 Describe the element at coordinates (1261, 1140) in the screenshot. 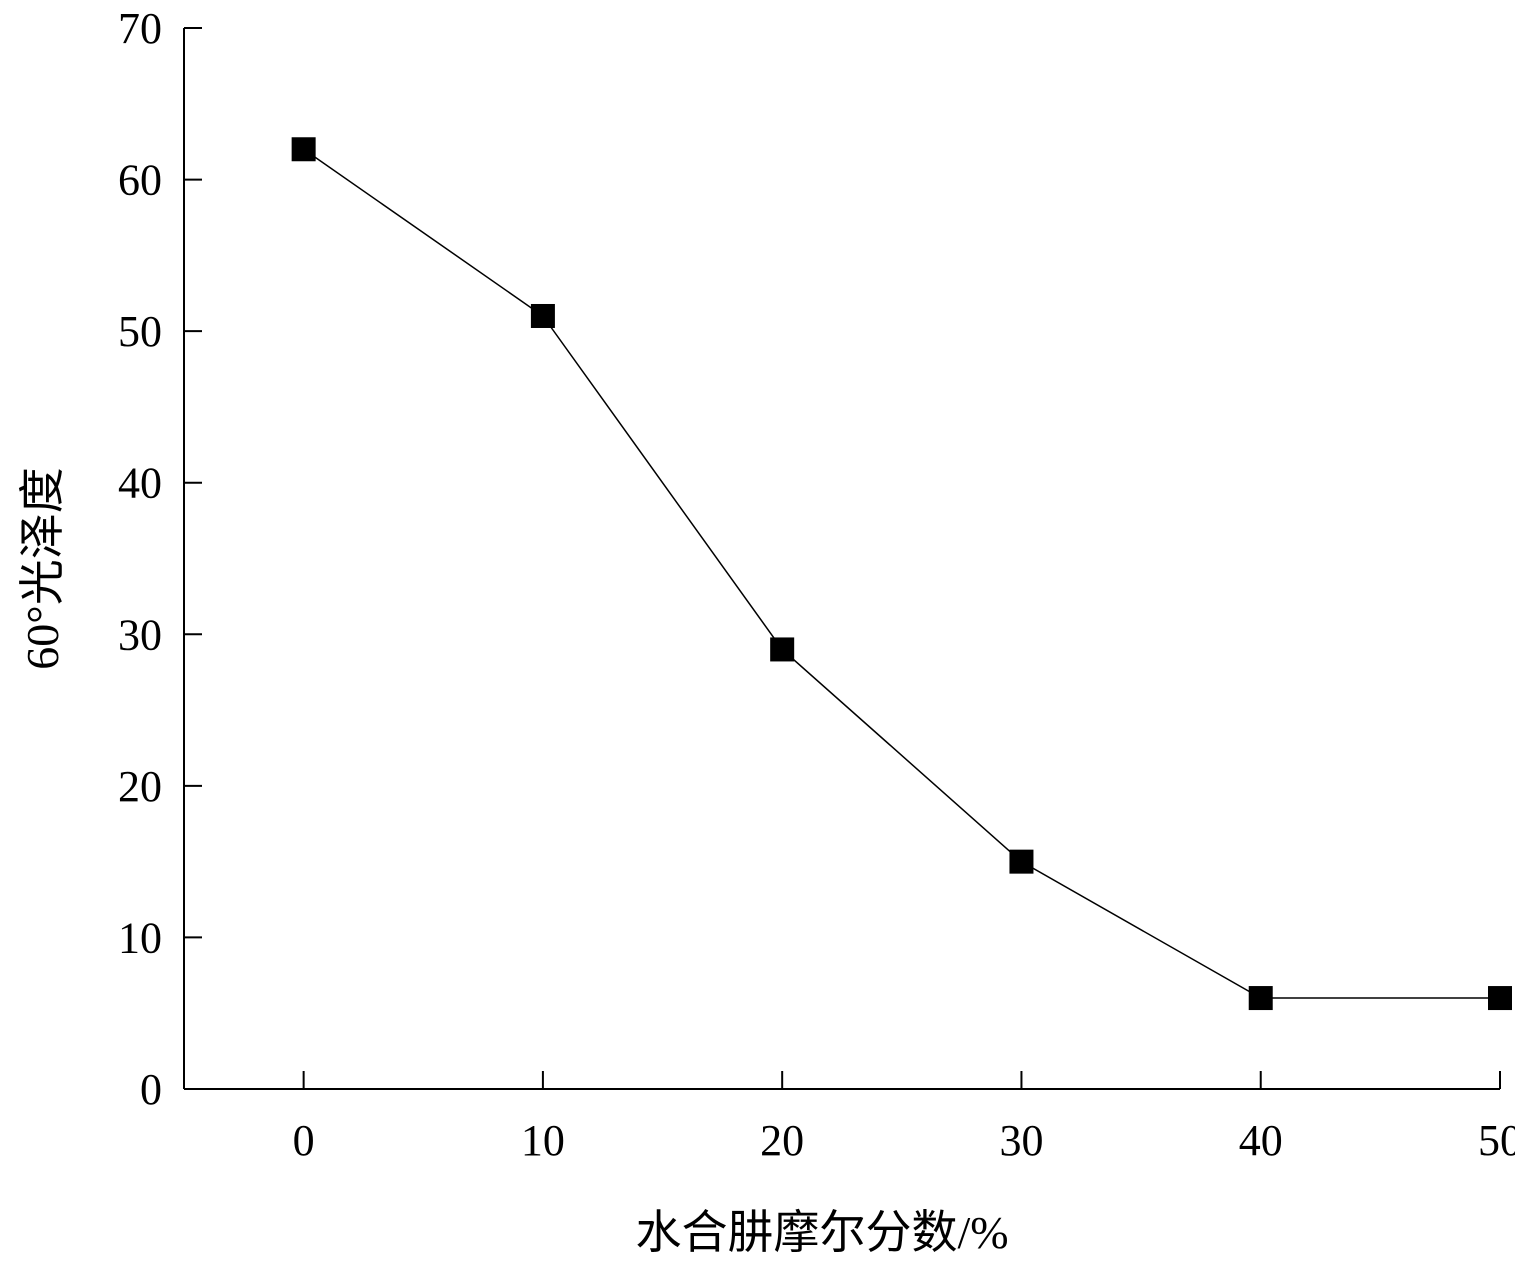

I see `x-tick-label: 40` at that location.